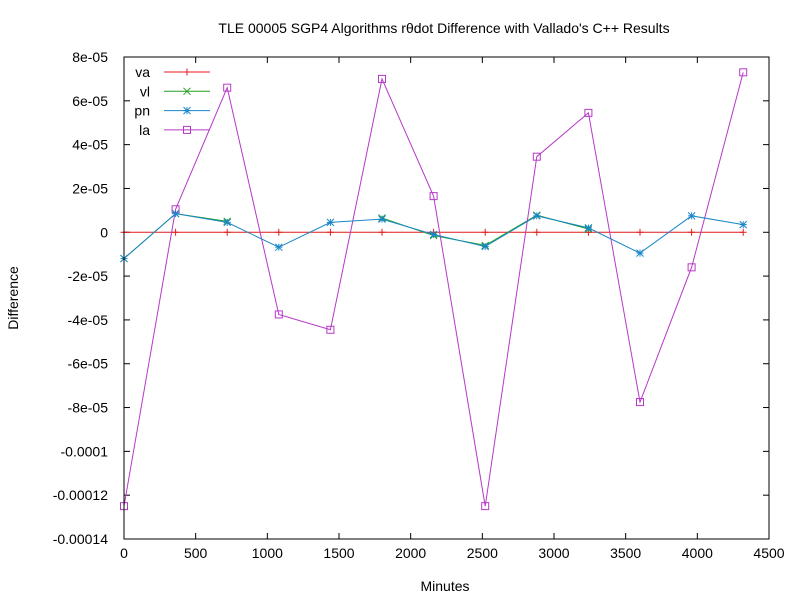 This screenshot has width=800, height=600. What do you see at coordinates (90, 57) in the screenshot?
I see `y-tick-label: 8e-05` at bounding box center [90, 57].